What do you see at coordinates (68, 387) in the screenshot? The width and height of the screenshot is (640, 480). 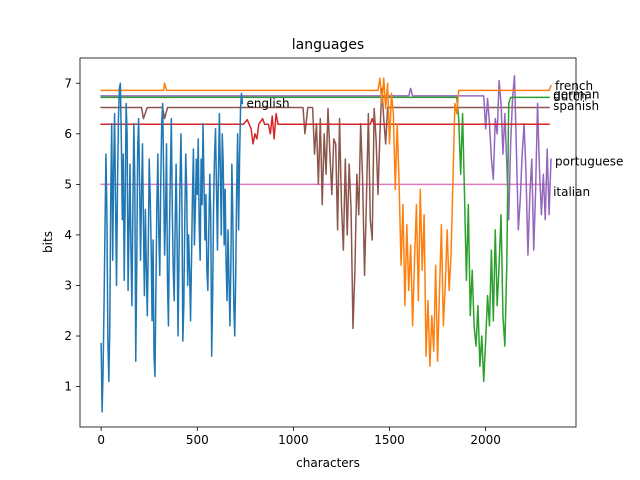 I see `y-tick-label: 1` at bounding box center [68, 387].